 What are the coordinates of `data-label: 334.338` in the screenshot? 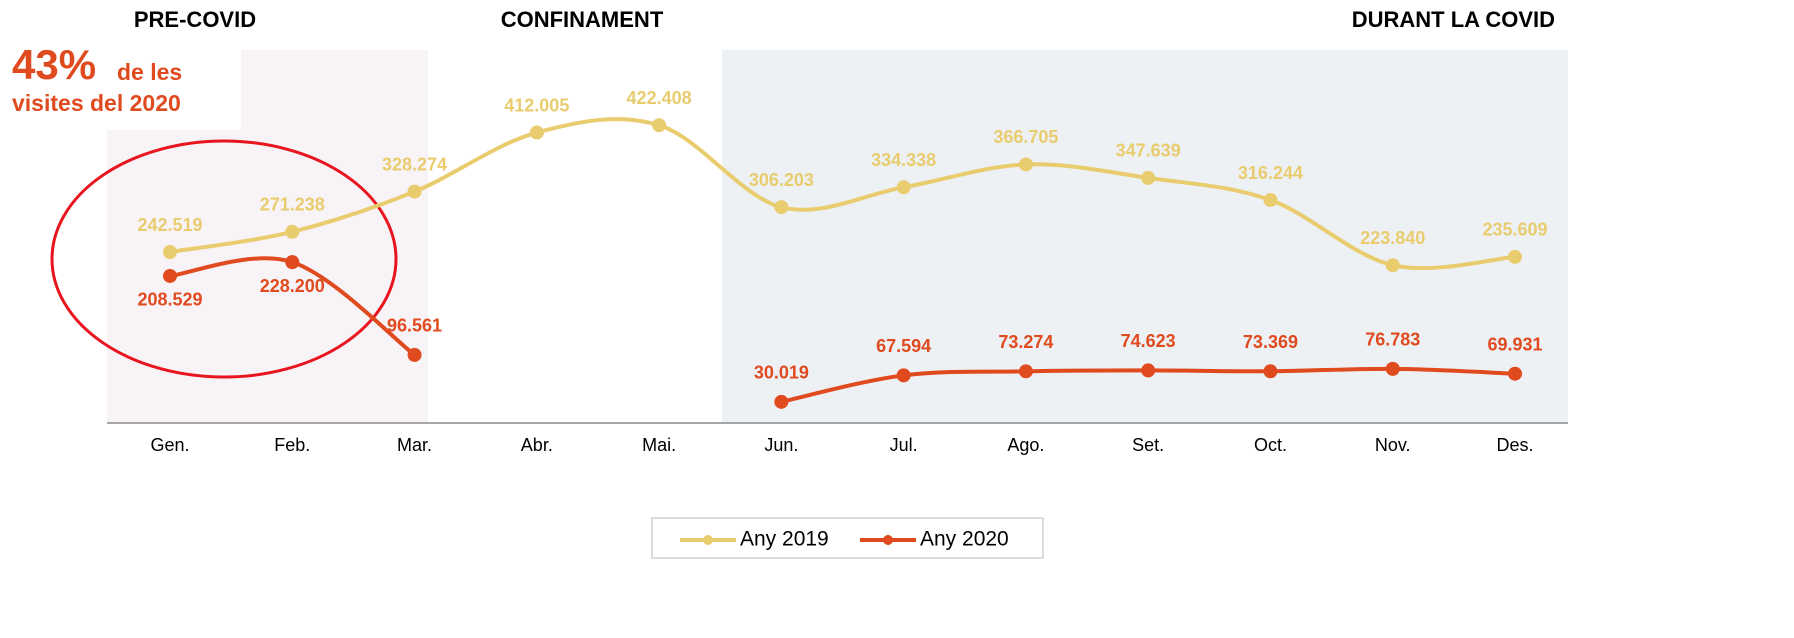 It's located at (903, 160).